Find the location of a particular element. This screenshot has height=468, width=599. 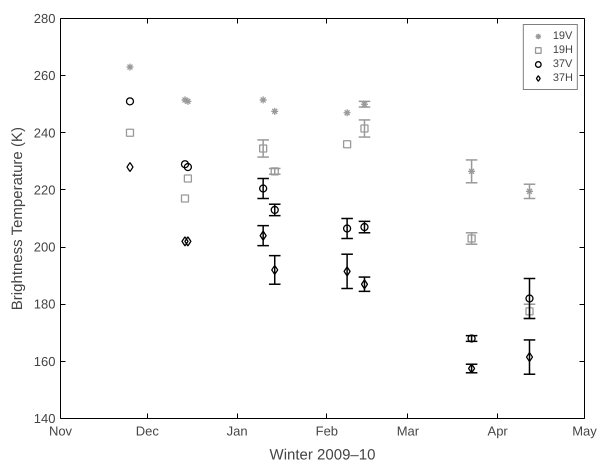

x-tick-label: Apr is located at coordinates (498, 431).